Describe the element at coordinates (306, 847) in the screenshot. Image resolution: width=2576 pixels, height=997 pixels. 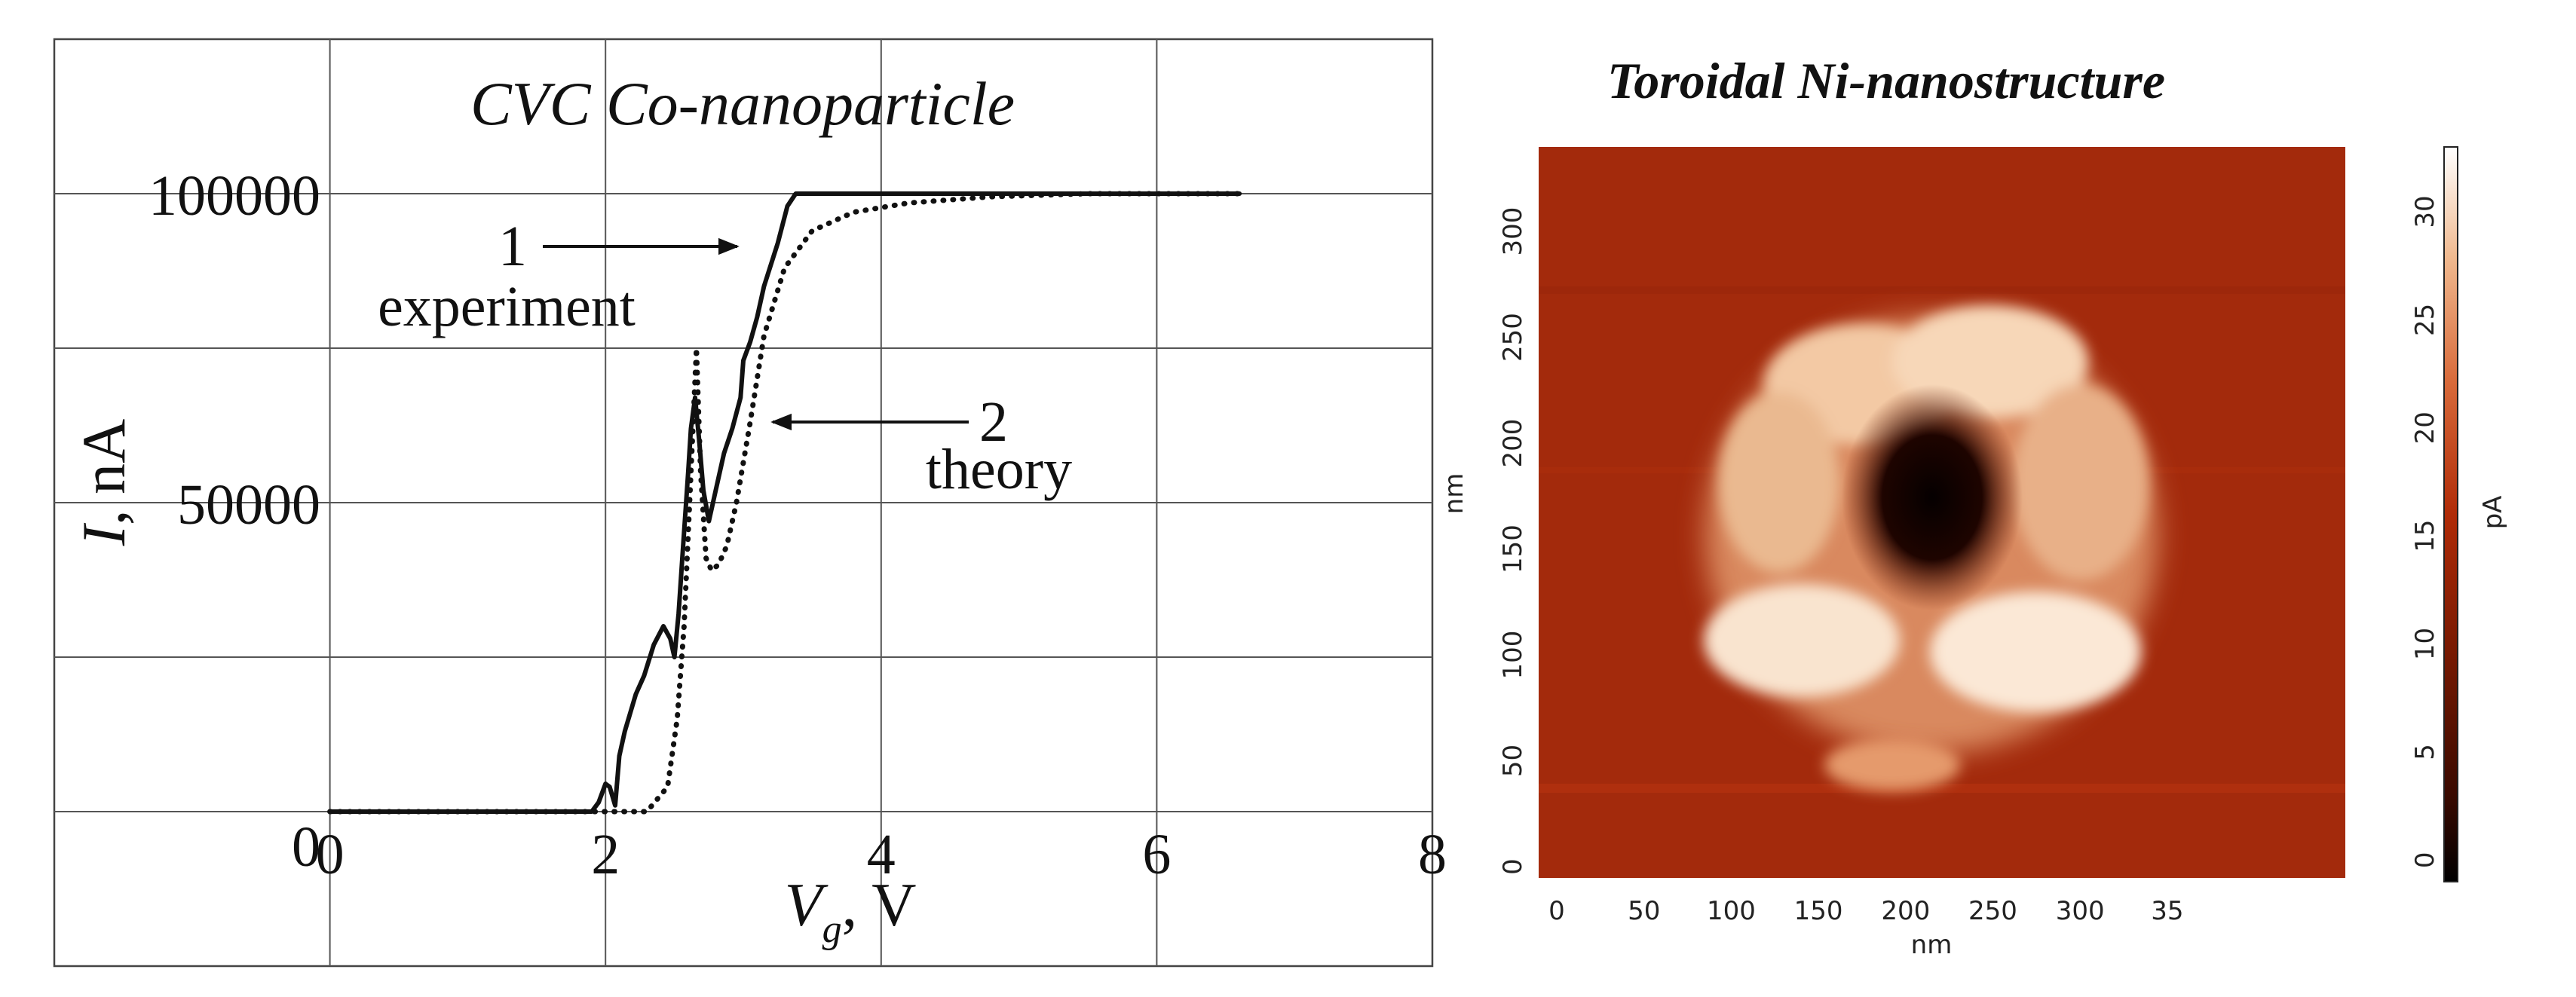
I see `y-tick-label: 0` at that location.